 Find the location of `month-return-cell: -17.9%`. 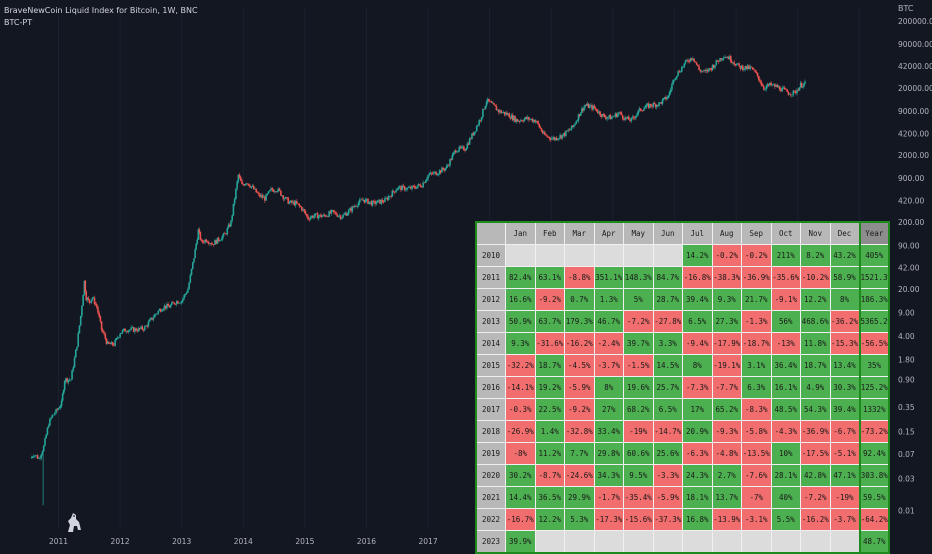

month-return-cell: -17.9% is located at coordinates (726, 343).